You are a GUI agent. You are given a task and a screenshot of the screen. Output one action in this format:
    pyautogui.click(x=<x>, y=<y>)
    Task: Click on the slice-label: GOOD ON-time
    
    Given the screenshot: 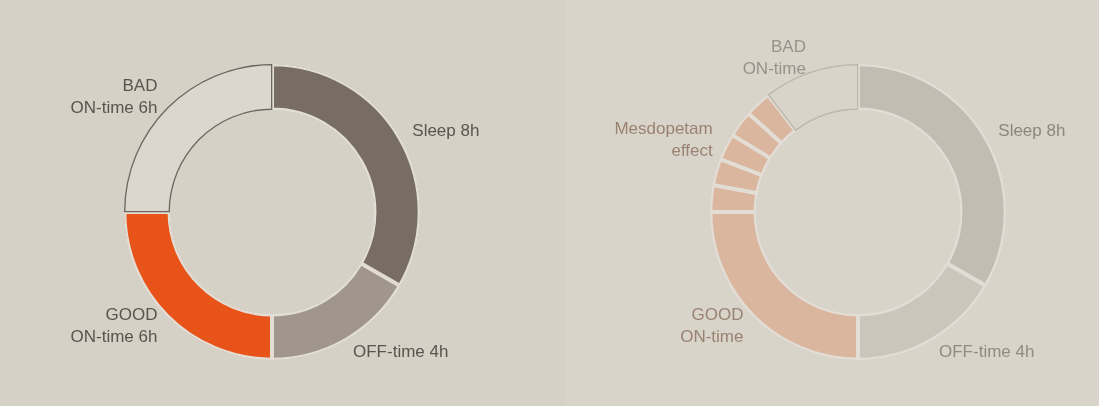 What is the action you would take?
    pyautogui.click(x=712, y=326)
    